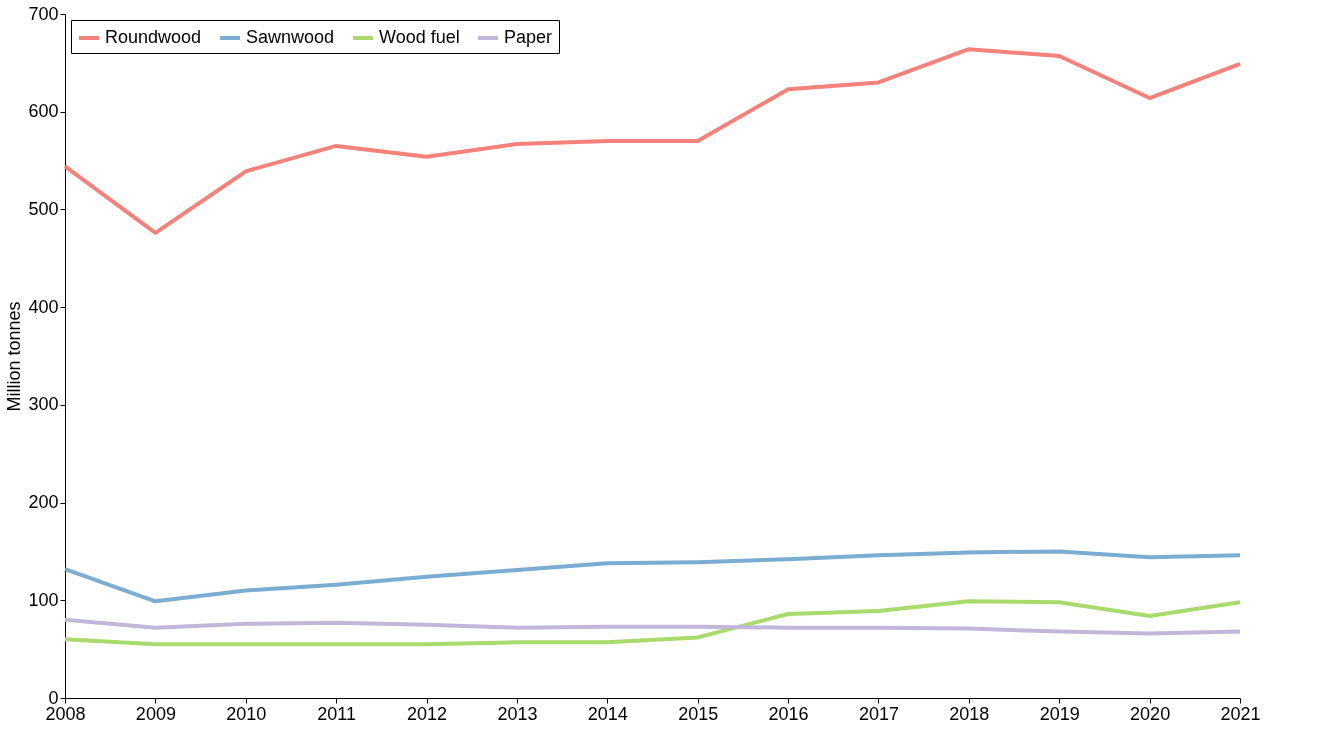 Image resolution: width=1333 pixels, height=753 pixels. What do you see at coordinates (246, 713) in the screenshot?
I see `x-tick-label: 2010` at bounding box center [246, 713].